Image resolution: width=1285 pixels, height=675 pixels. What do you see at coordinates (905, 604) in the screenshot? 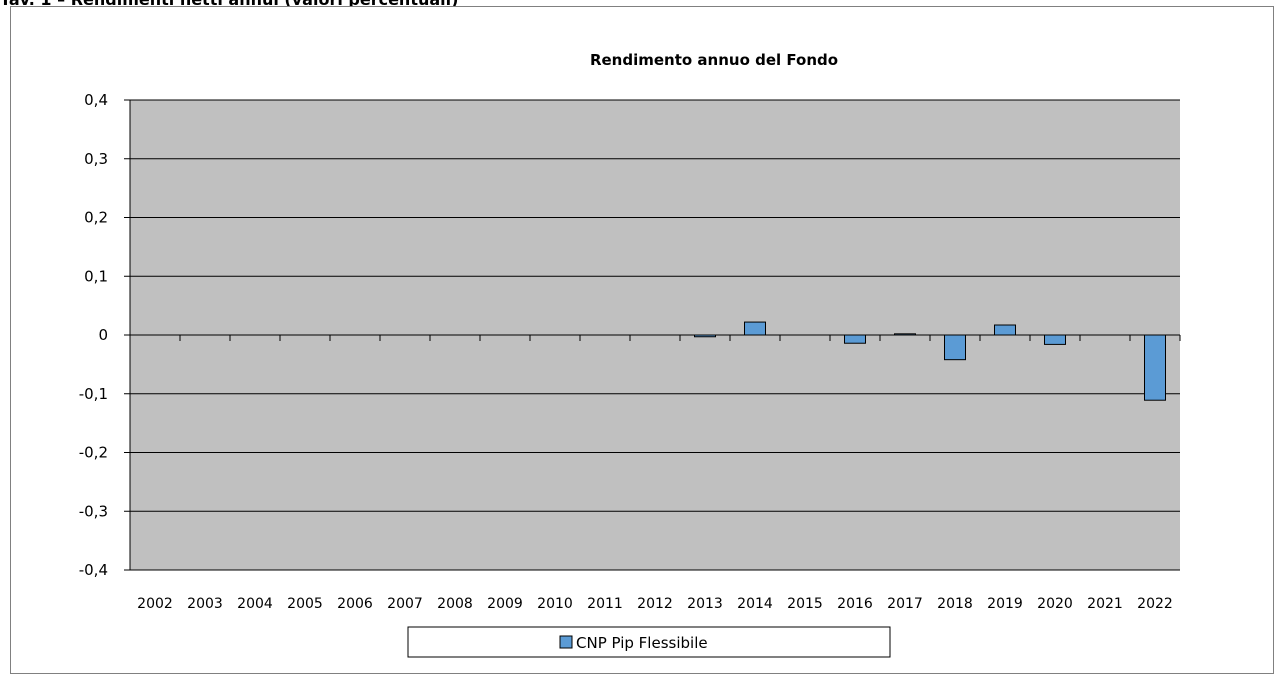
I see `x-tick-label: 2017` at bounding box center [905, 604].